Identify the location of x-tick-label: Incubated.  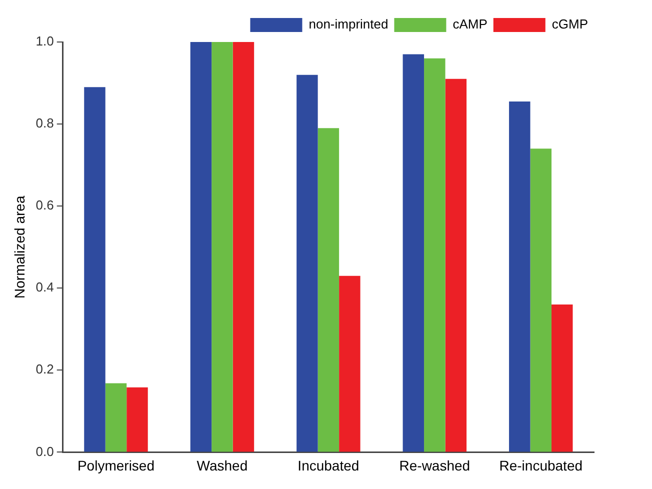
(329, 465).